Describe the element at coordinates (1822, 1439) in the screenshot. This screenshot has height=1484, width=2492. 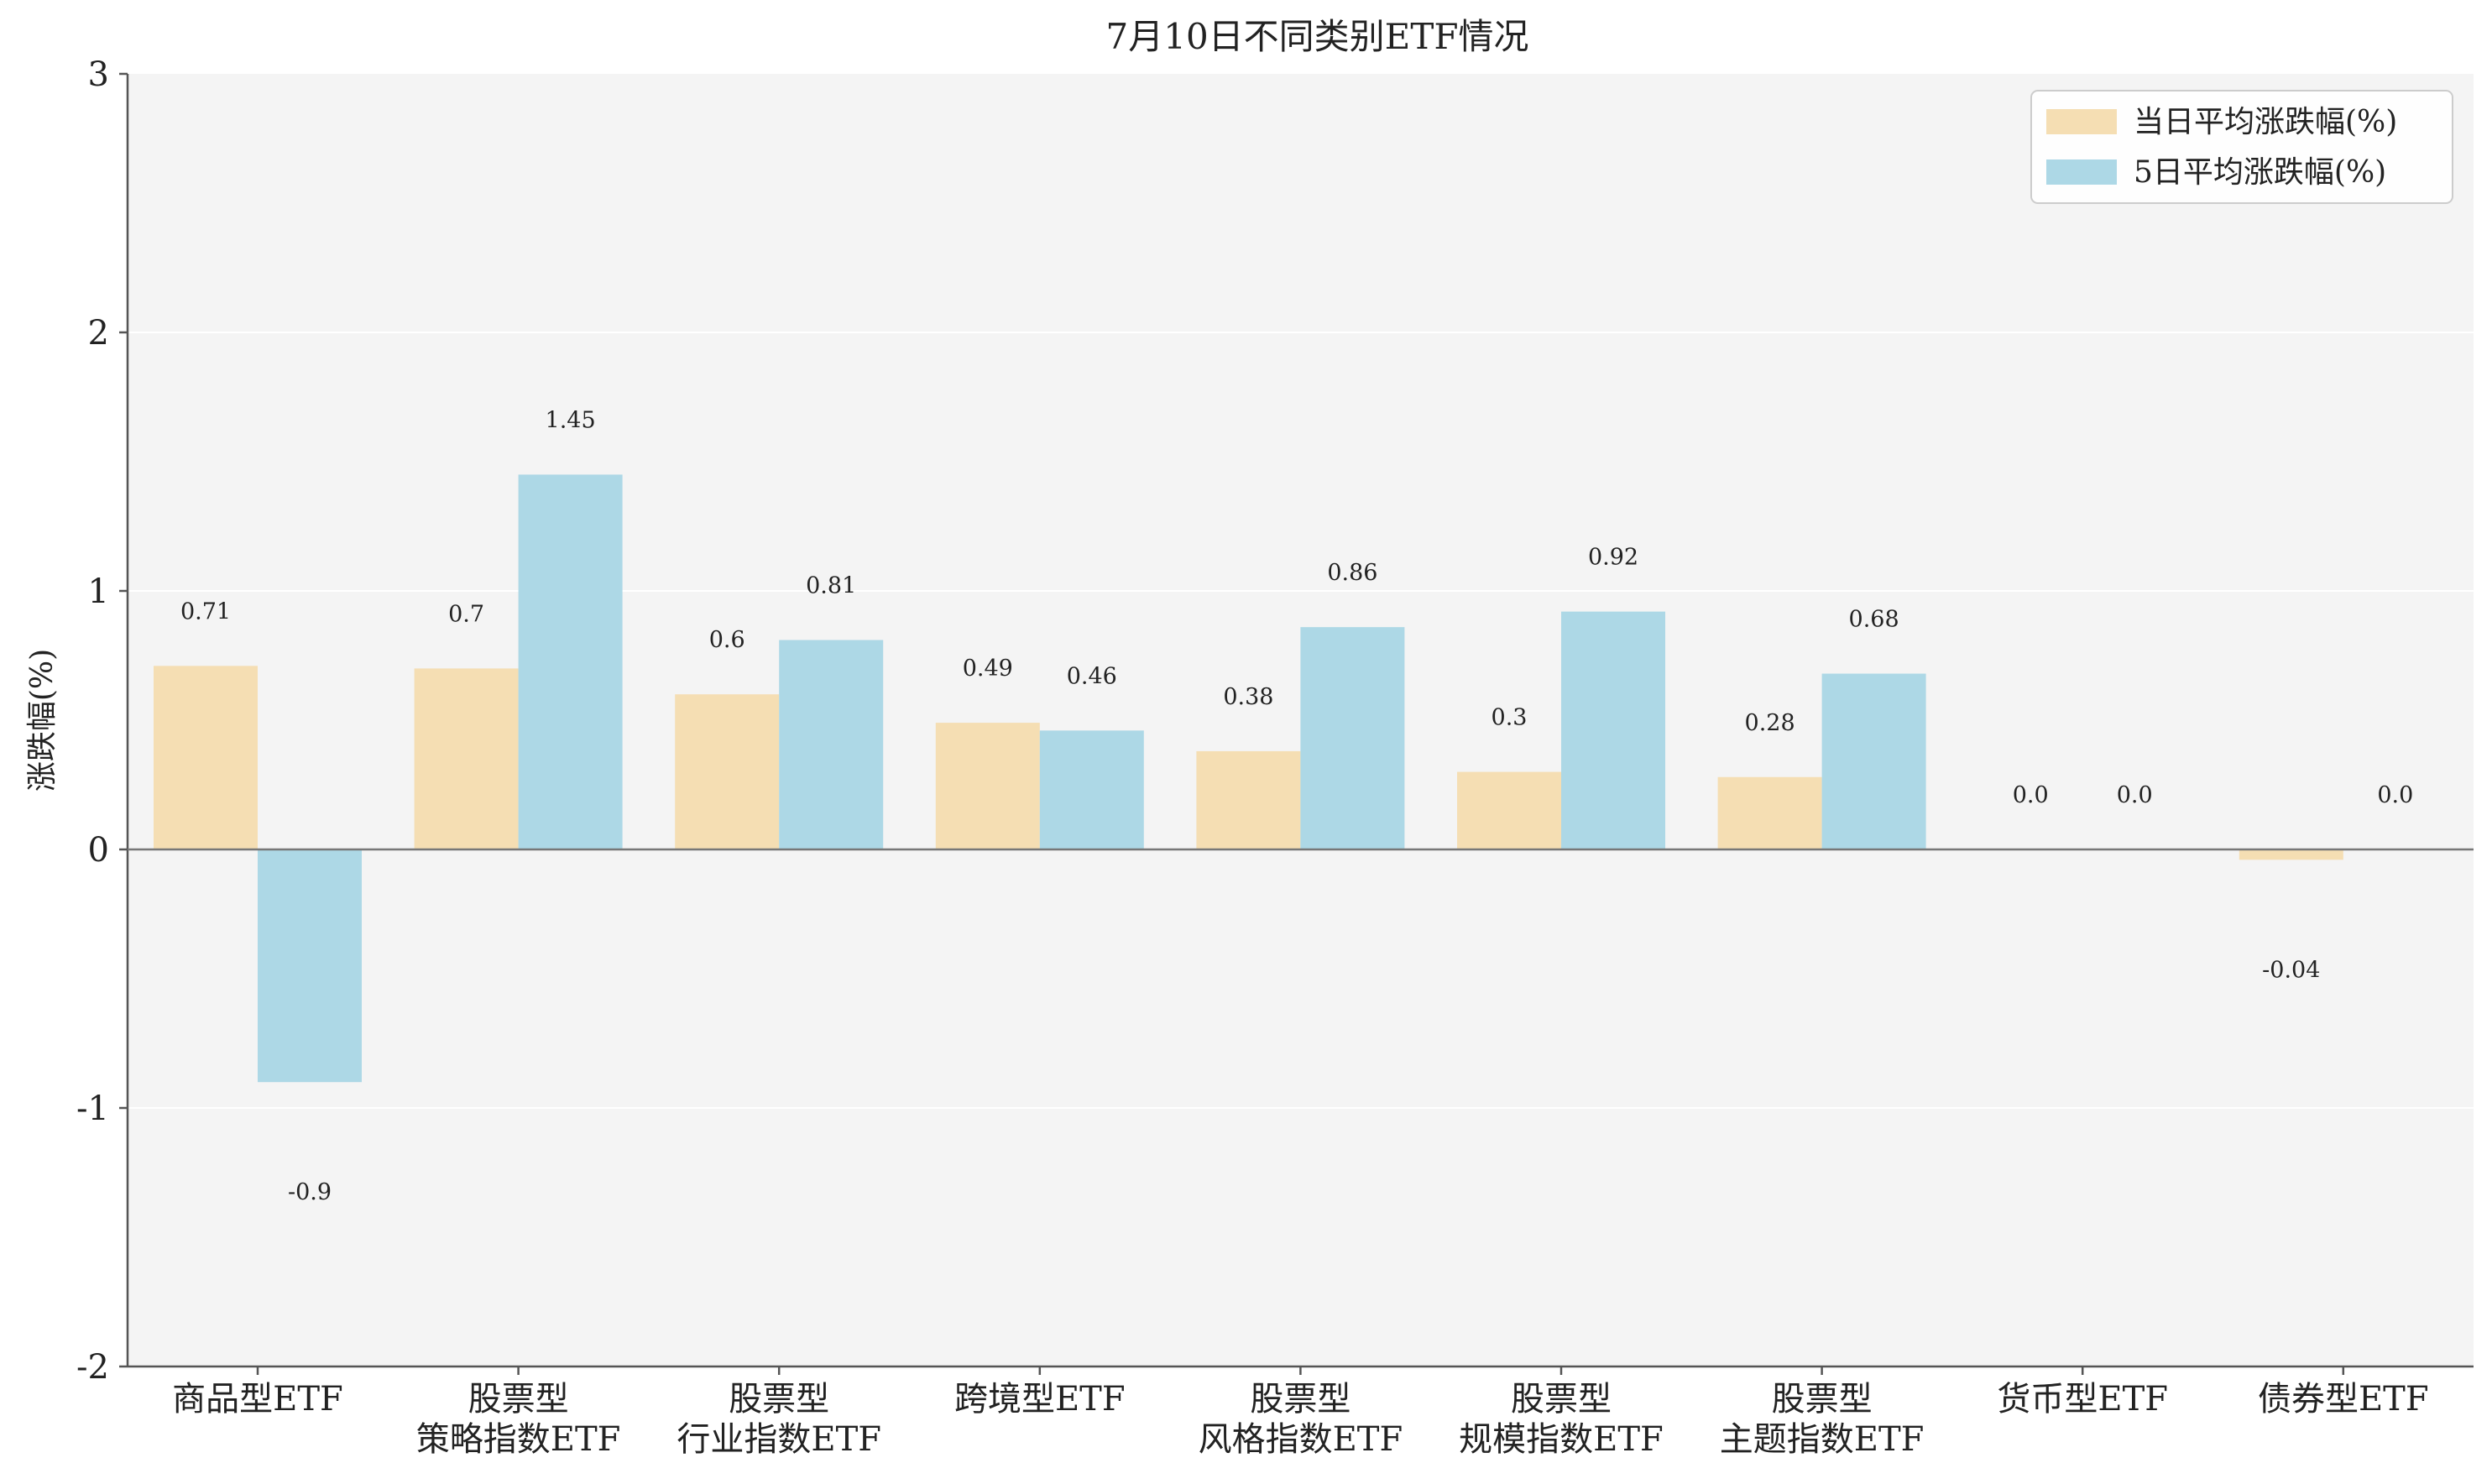
I see `x-tick-label: 主题指数ETF` at that location.